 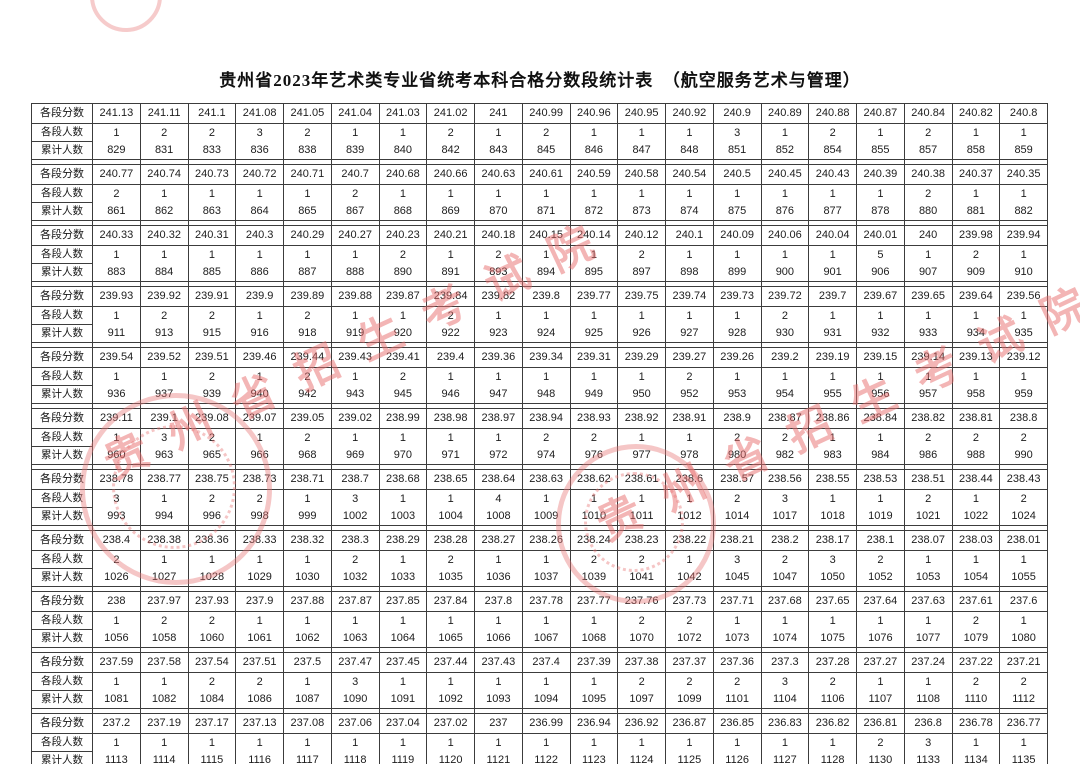 I want to click on count-cum-cell: 1 932, so click(x=880, y=324).